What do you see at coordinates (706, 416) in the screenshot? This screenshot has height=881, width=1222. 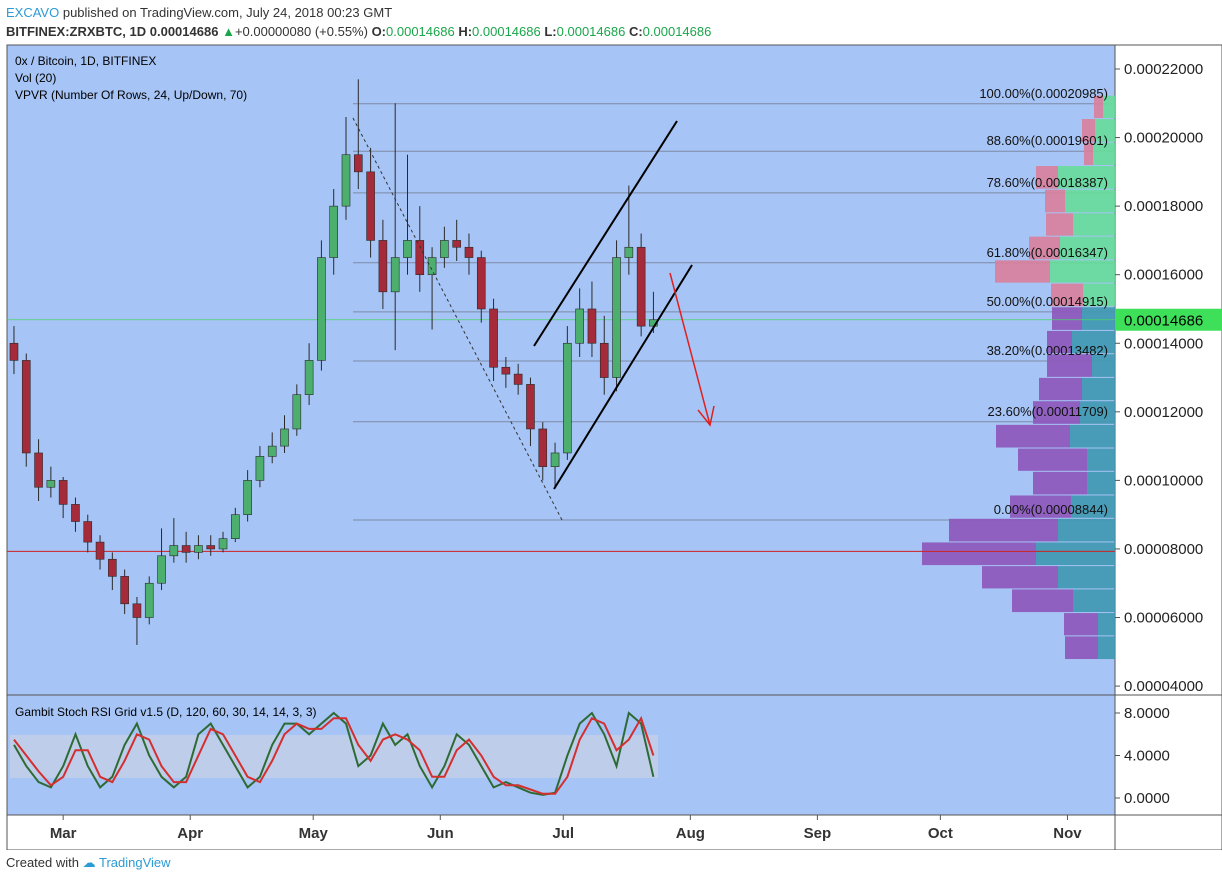 I see `arrow-head` at bounding box center [706, 416].